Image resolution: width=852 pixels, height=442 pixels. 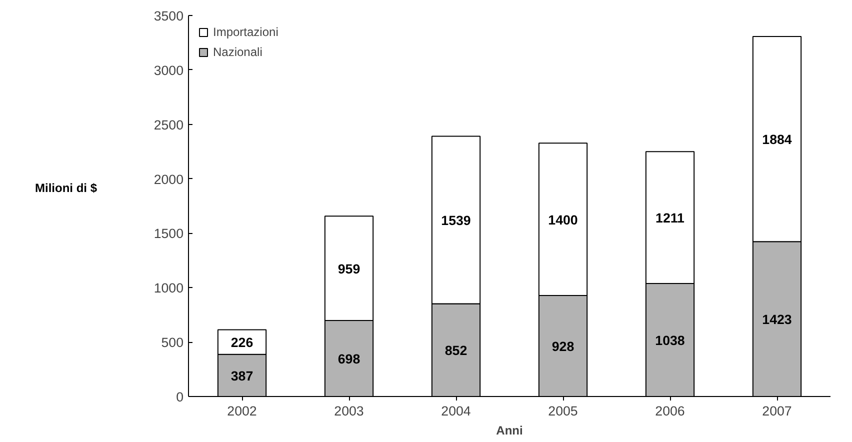 I want to click on data-label: 698, so click(x=349, y=359).